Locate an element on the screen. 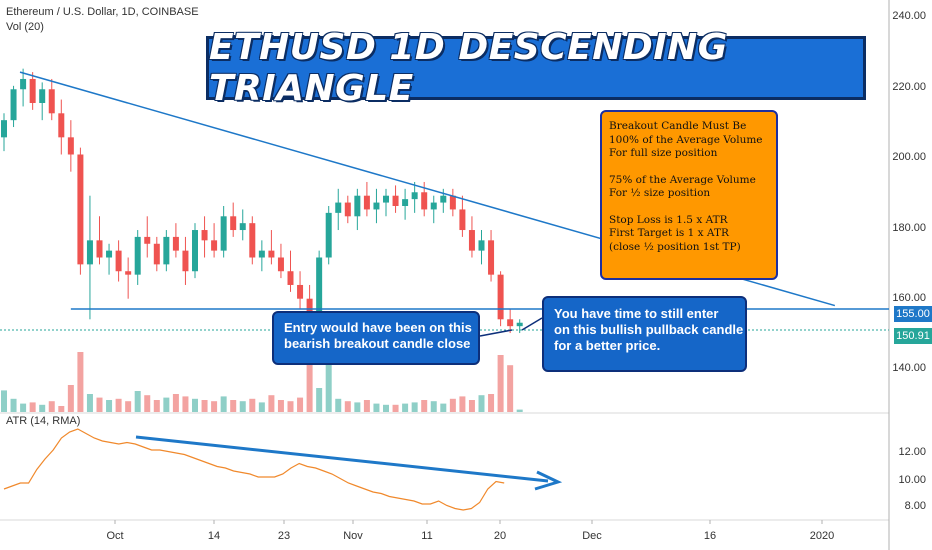 The height and width of the screenshot is (550, 932). rule-line: Stop Loss is 1.5 x ATR is located at coordinates (668, 219).